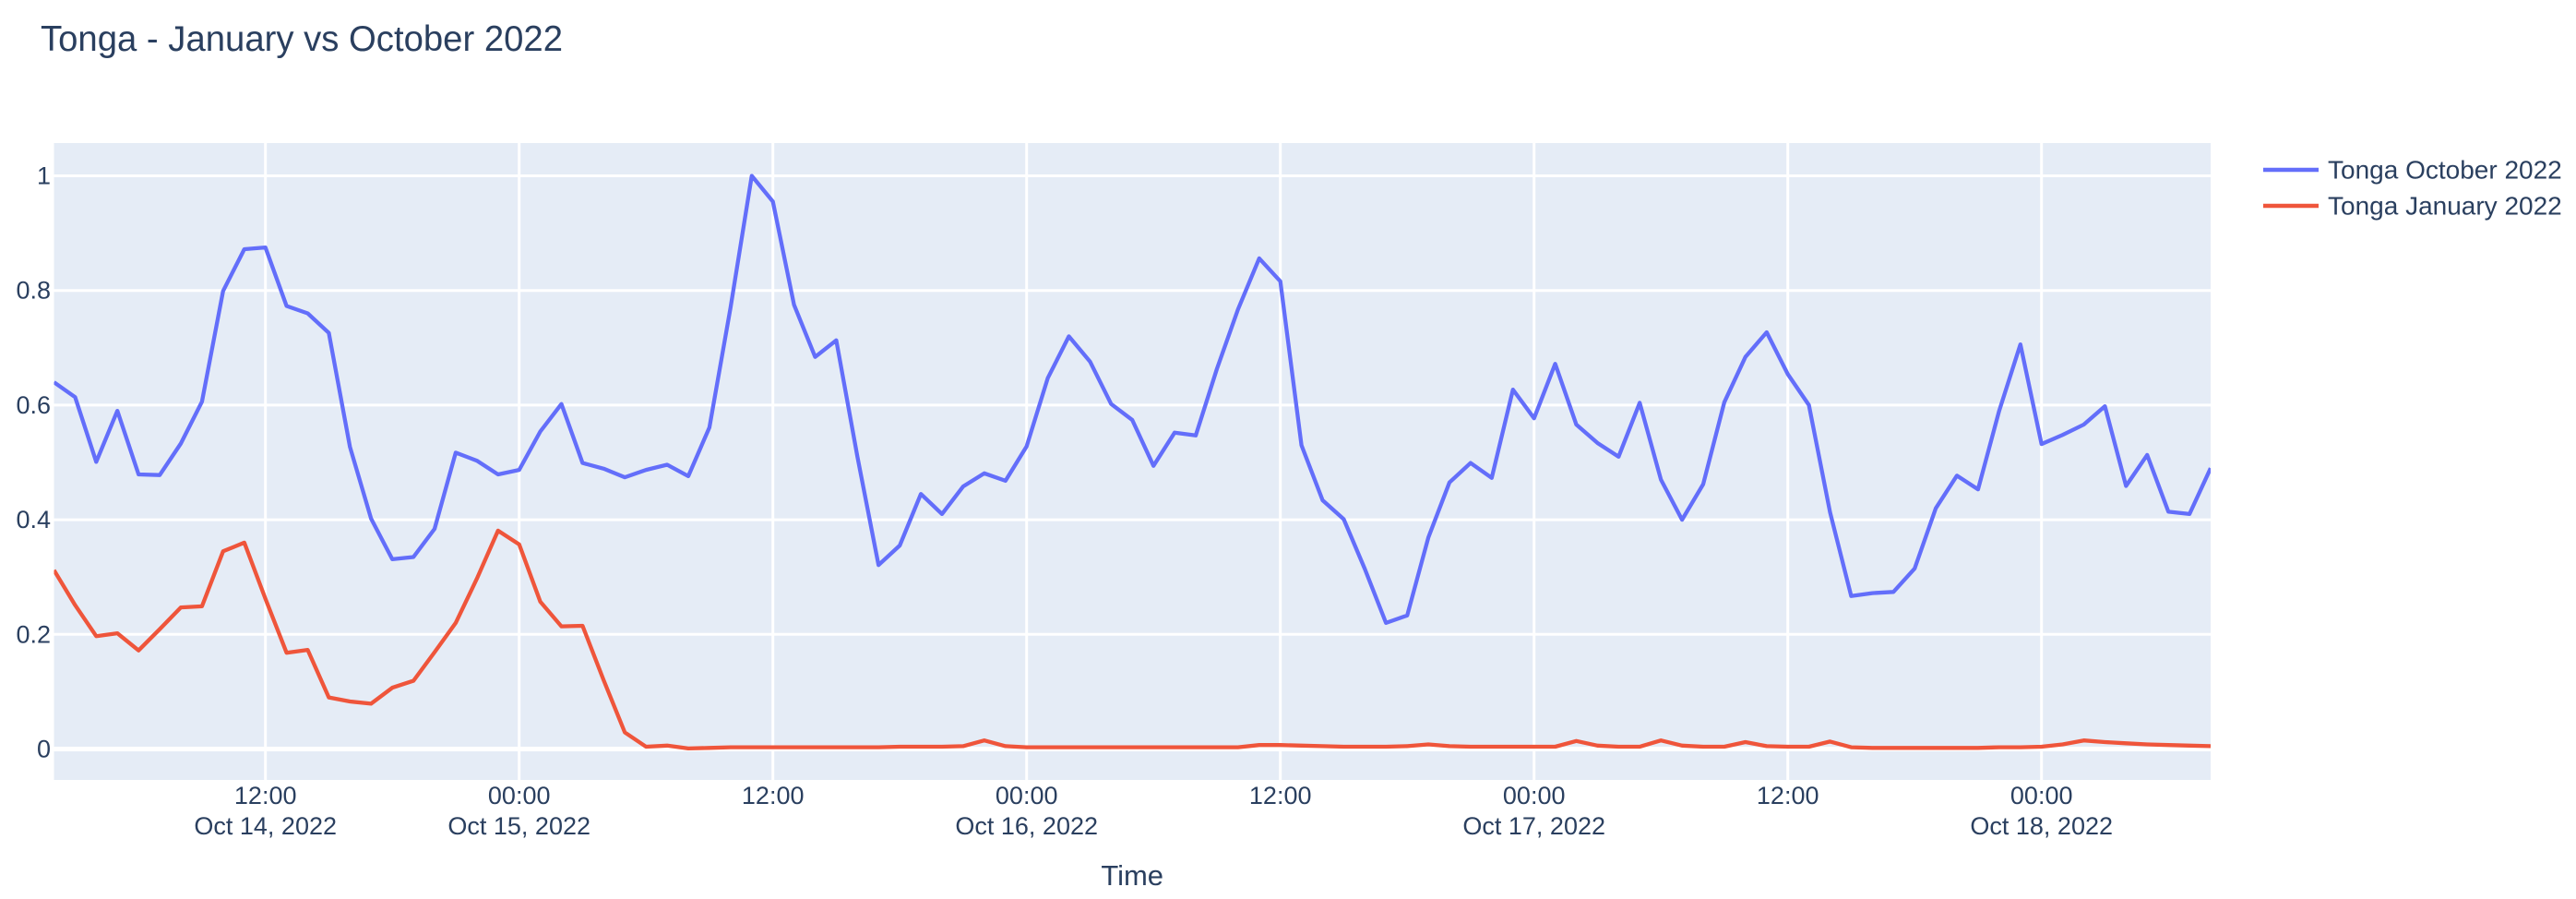  What do you see at coordinates (2445, 206) in the screenshot?
I see `svg-text: Tonga January 2022` at bounding box center [2445, 206].